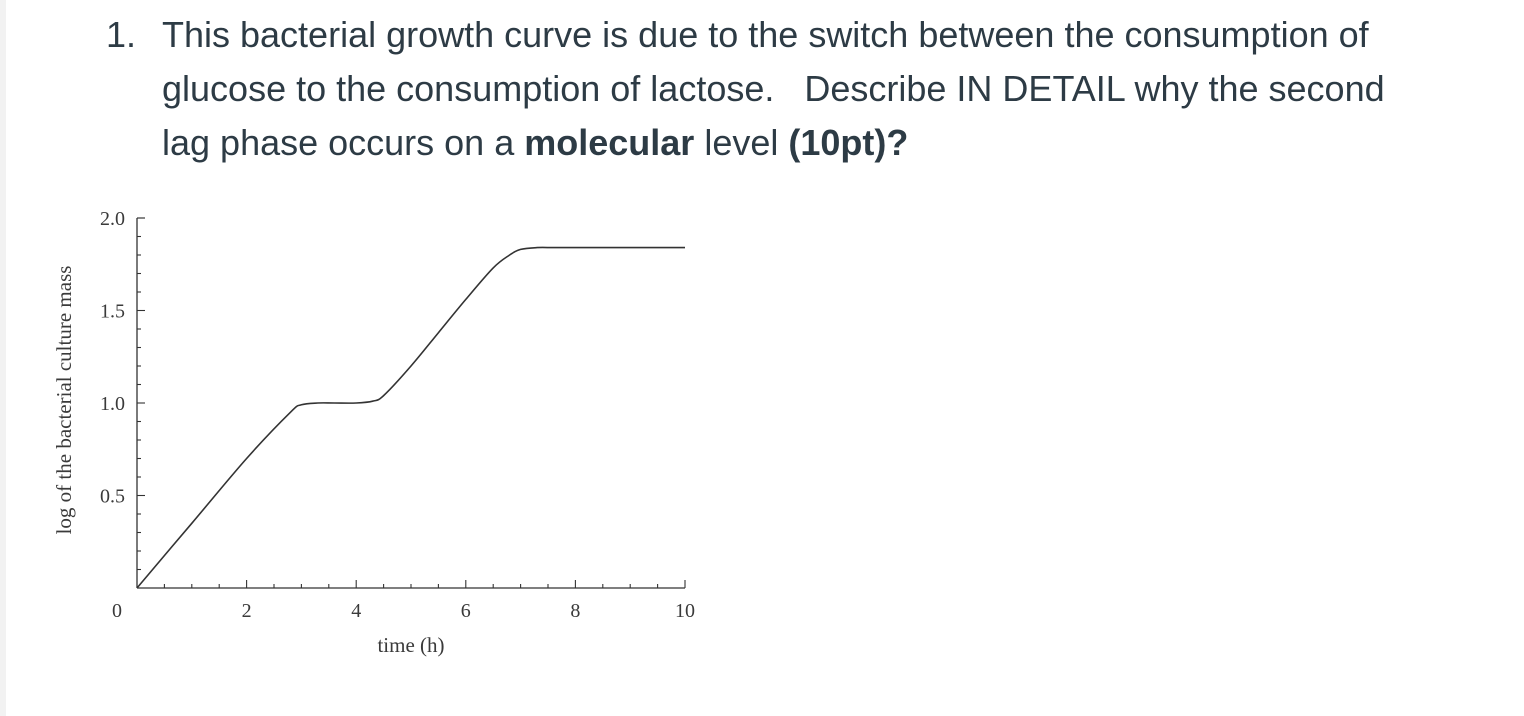 This screenshot has height=716, width=1524. Describe the element at coordinates (609, 142) in the screenshot. I see `question-bold-molecular: molecular` at that location.